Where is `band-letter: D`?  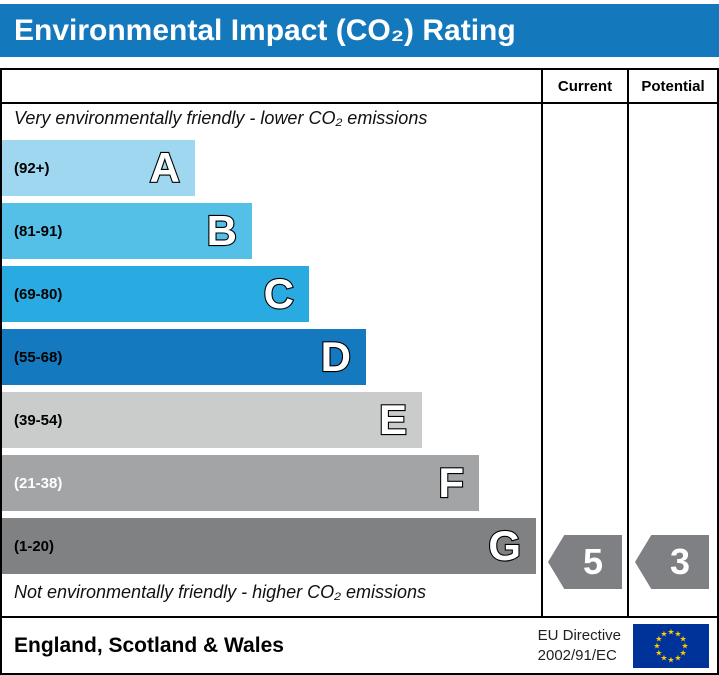 band-letter: D is located at coordinates (336, 356).